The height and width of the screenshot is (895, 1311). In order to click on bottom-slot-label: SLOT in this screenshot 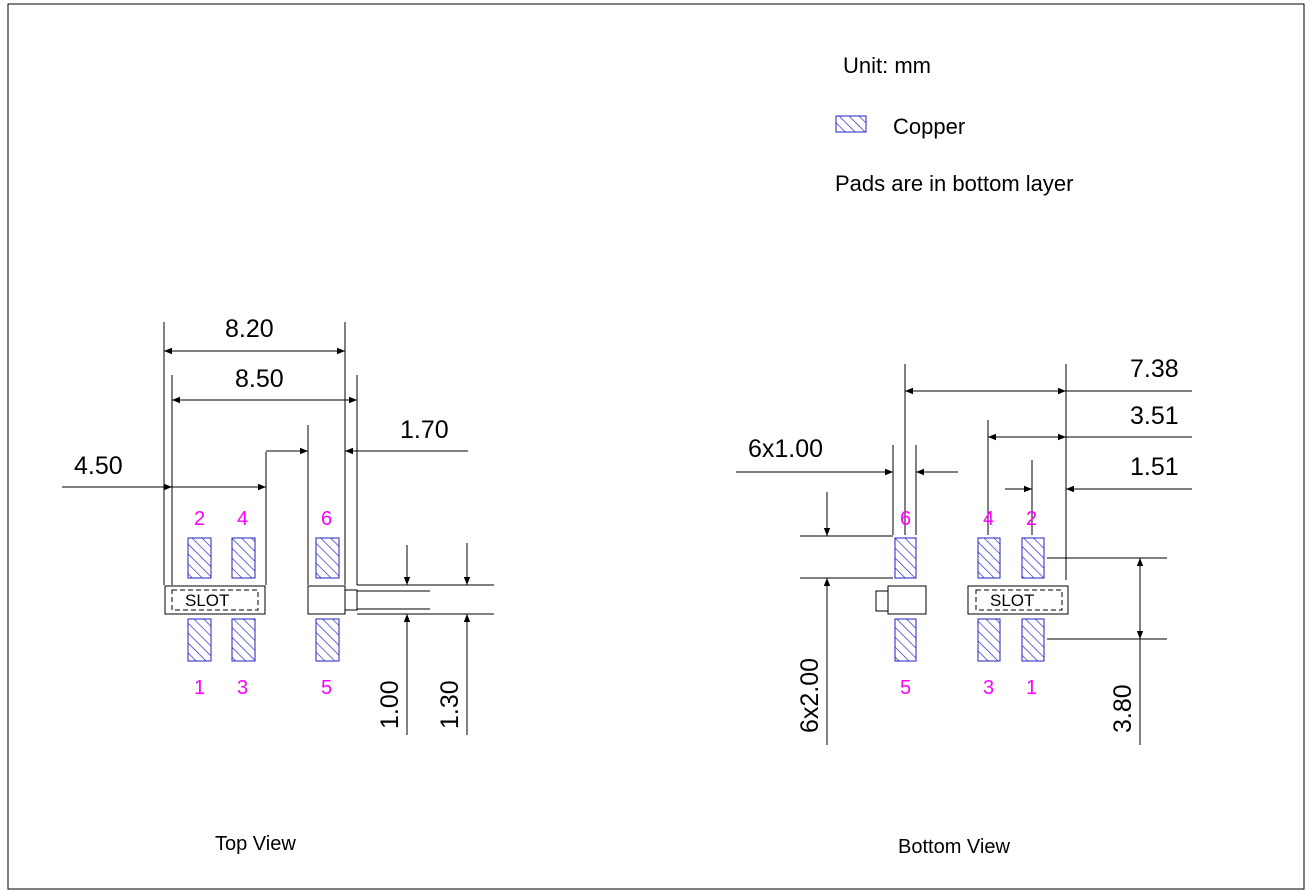, I will do `click(1012, 600)`.